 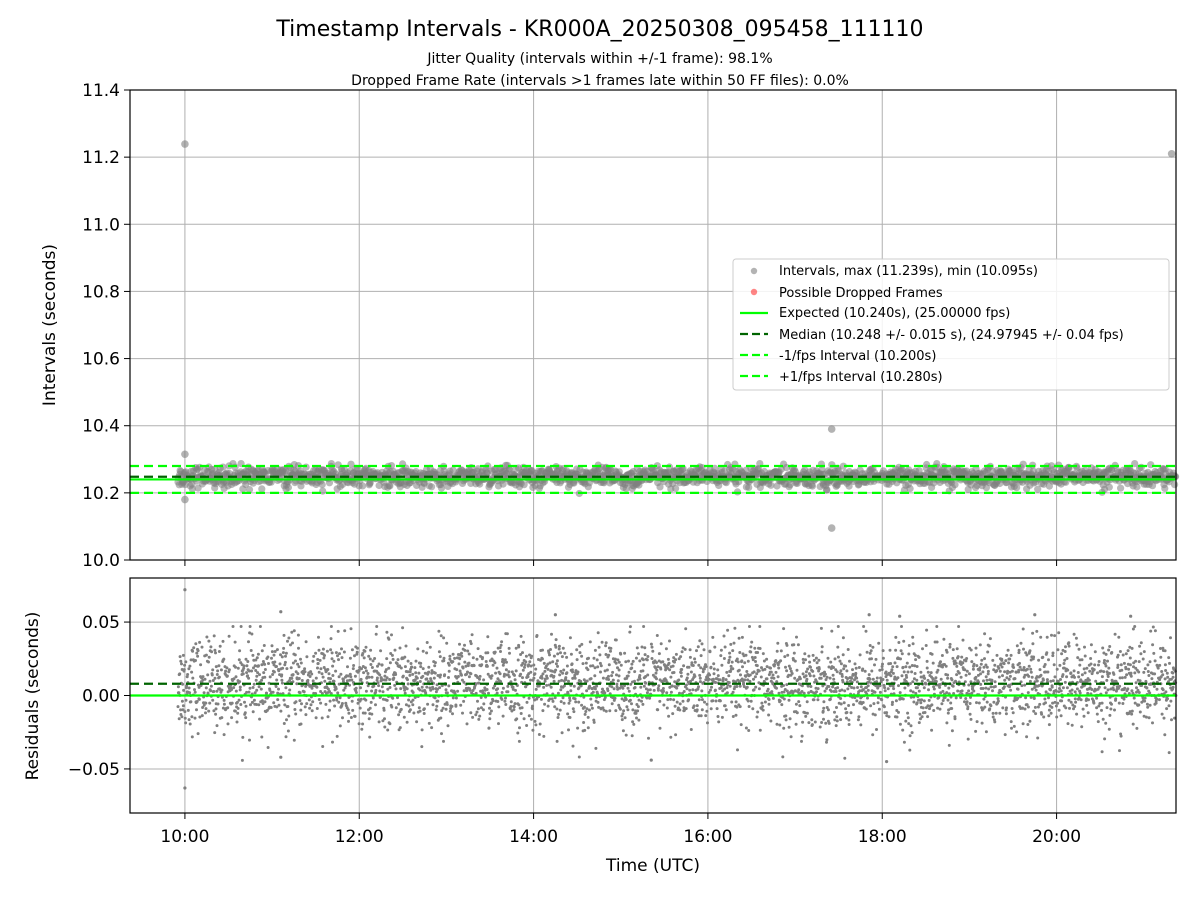 What do you see at coordinates (185, 454) in the screenshot?
I see `interval-outlier-point` at bounding box center [185, 454].